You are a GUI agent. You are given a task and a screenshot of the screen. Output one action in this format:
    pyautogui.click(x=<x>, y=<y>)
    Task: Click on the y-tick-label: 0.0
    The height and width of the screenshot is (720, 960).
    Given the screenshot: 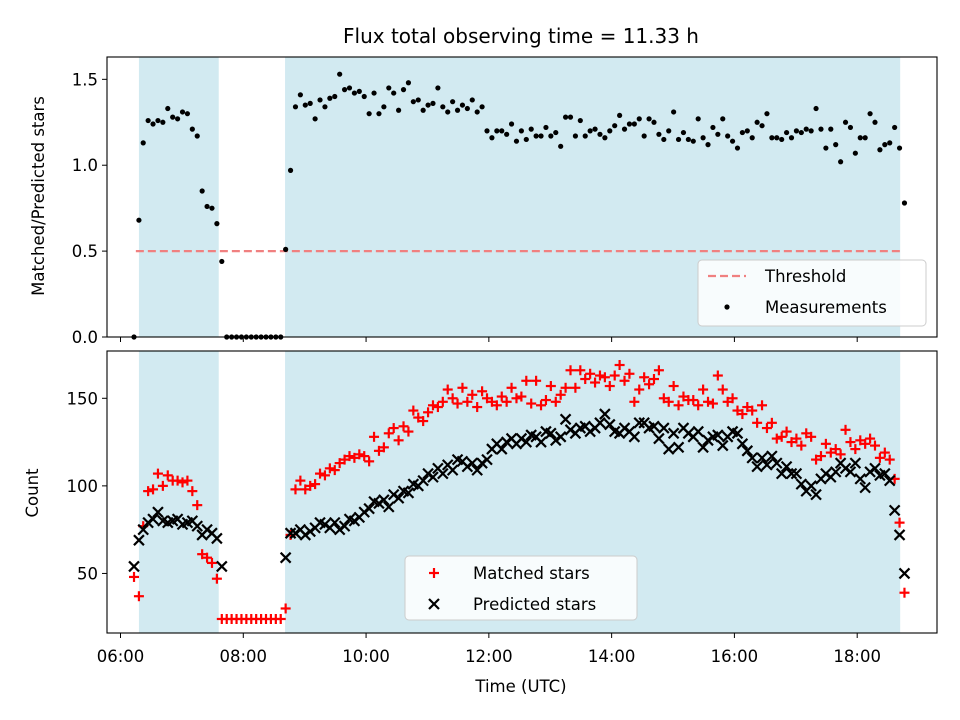 What is the action you would take?
    pyautogui.click(x=85, y=337)
    